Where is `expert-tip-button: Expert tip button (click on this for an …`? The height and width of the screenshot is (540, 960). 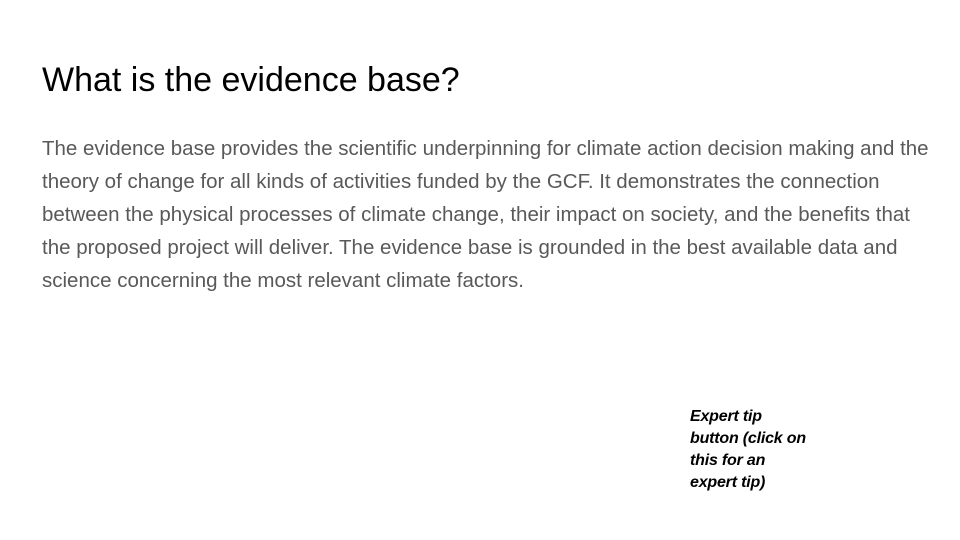
expert-tip-button: Expert tip button (click on this for an … is located at coordinates (770, 450).